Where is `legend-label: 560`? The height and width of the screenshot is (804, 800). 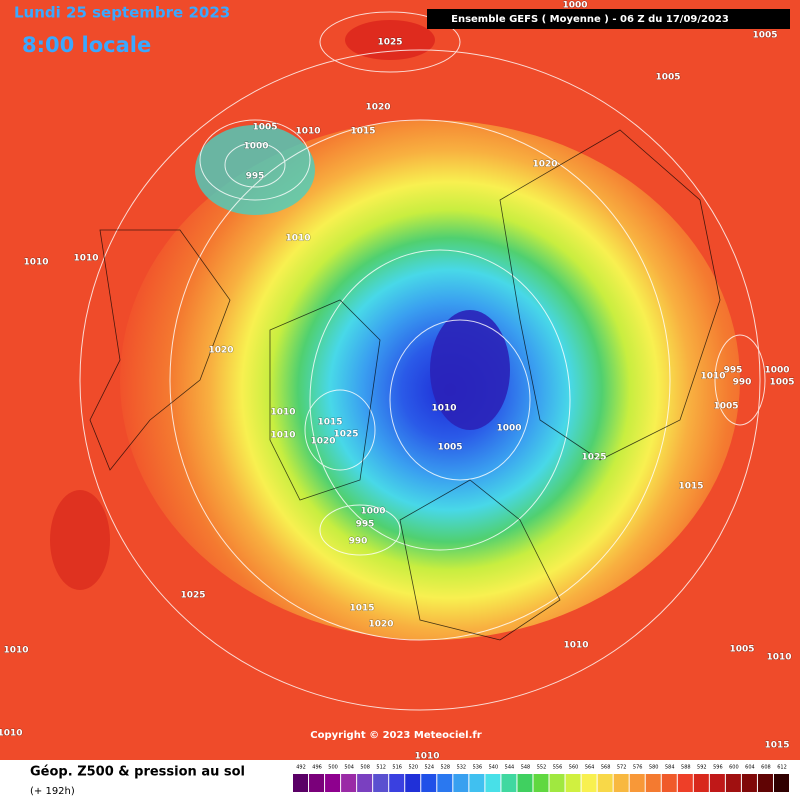 legend-label: 560 is located at coordinates (574, 768).